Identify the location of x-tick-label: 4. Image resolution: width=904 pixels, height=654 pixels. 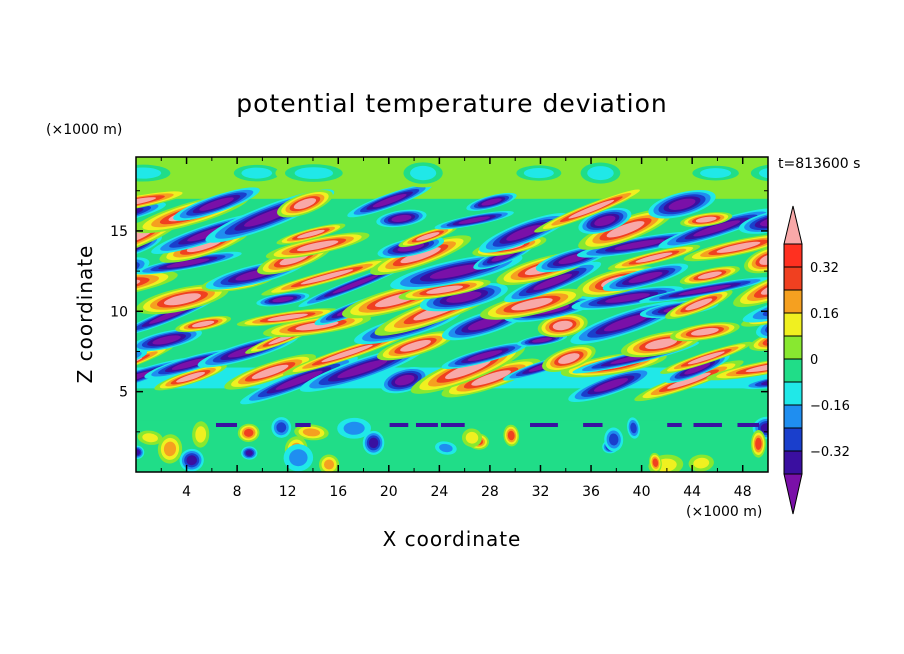
(186, 492).